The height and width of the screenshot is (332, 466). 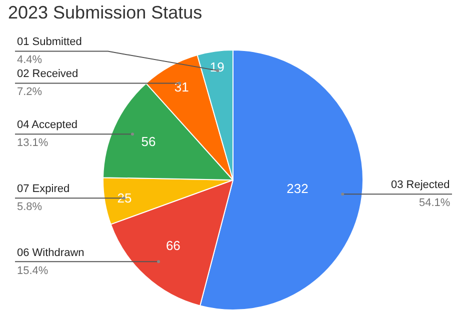 What do you see at coordinates (32, 143) in the screenshot?
I see `text: 13.1%` at bounding box center [32, 143].